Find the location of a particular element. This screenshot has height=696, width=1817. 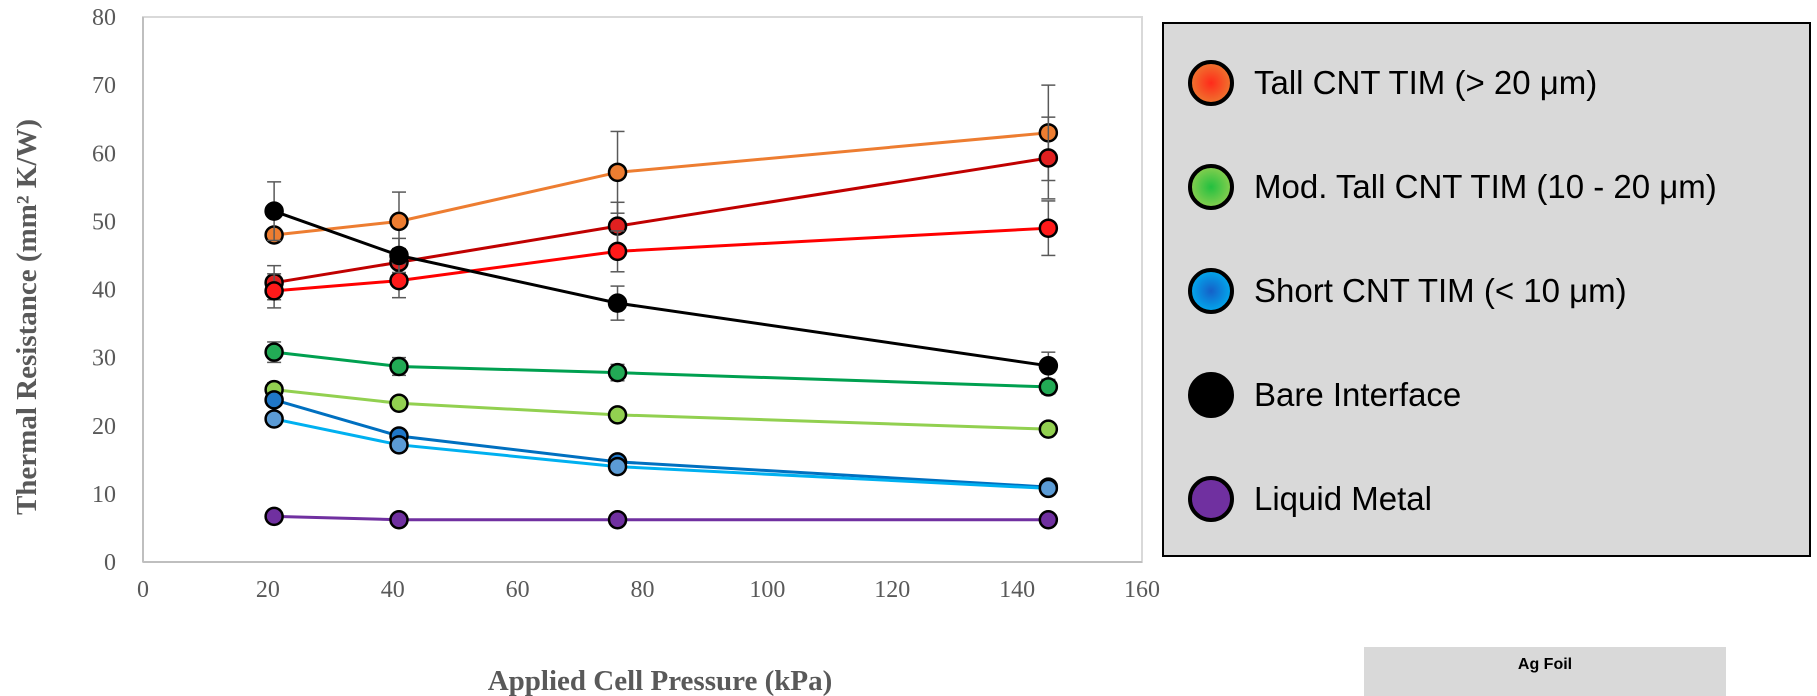

green-circle-icon is located at coordinates (1211, 187).